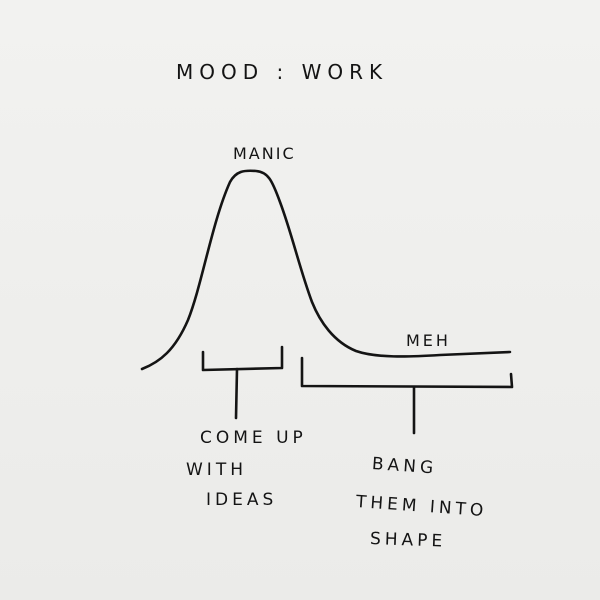 This screenshot has width=600, height=600. I want to click on caption-line: IDEAS, so click(242, 500).